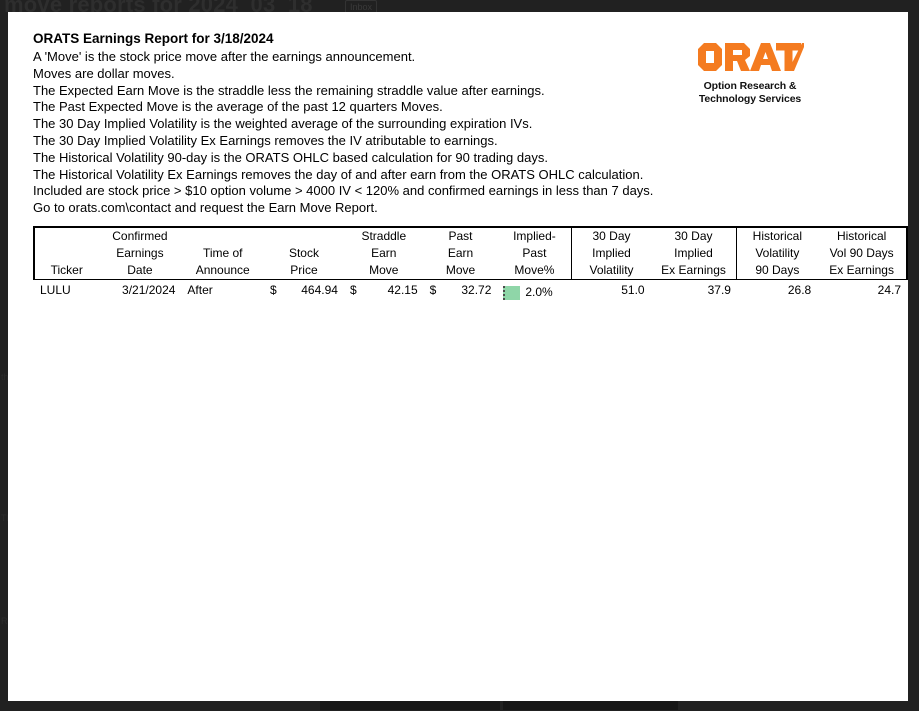 Image resolution: width=919 pixels, height=711 pixels. What do you see at coordinates (862, 253) in the screenshot?
I see `header-hv90-ex-line2: Vol 90 Days` at bounding box center [862, 253].